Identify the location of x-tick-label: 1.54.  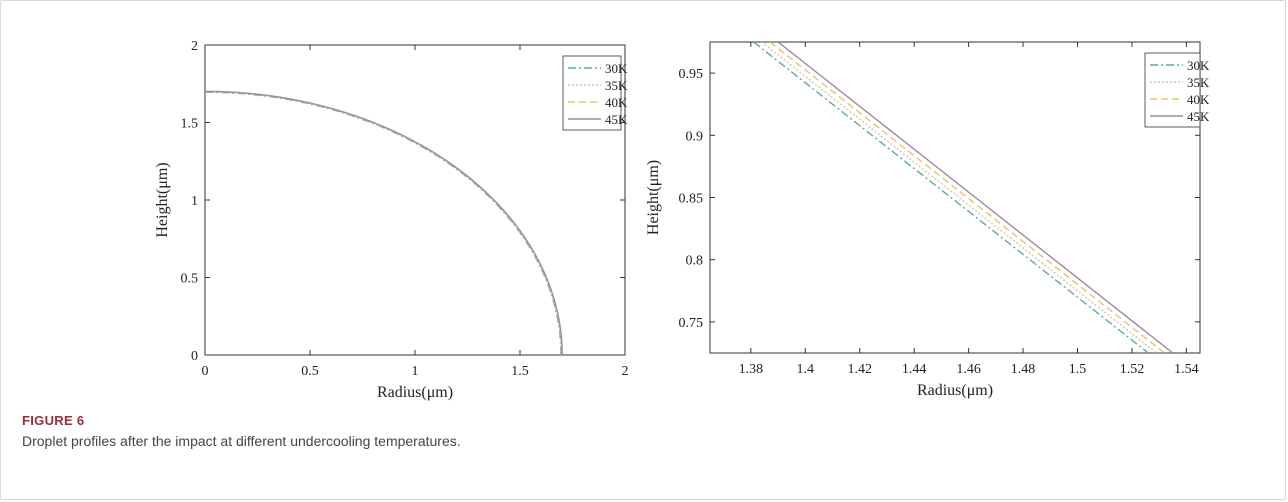
(1186, 369).